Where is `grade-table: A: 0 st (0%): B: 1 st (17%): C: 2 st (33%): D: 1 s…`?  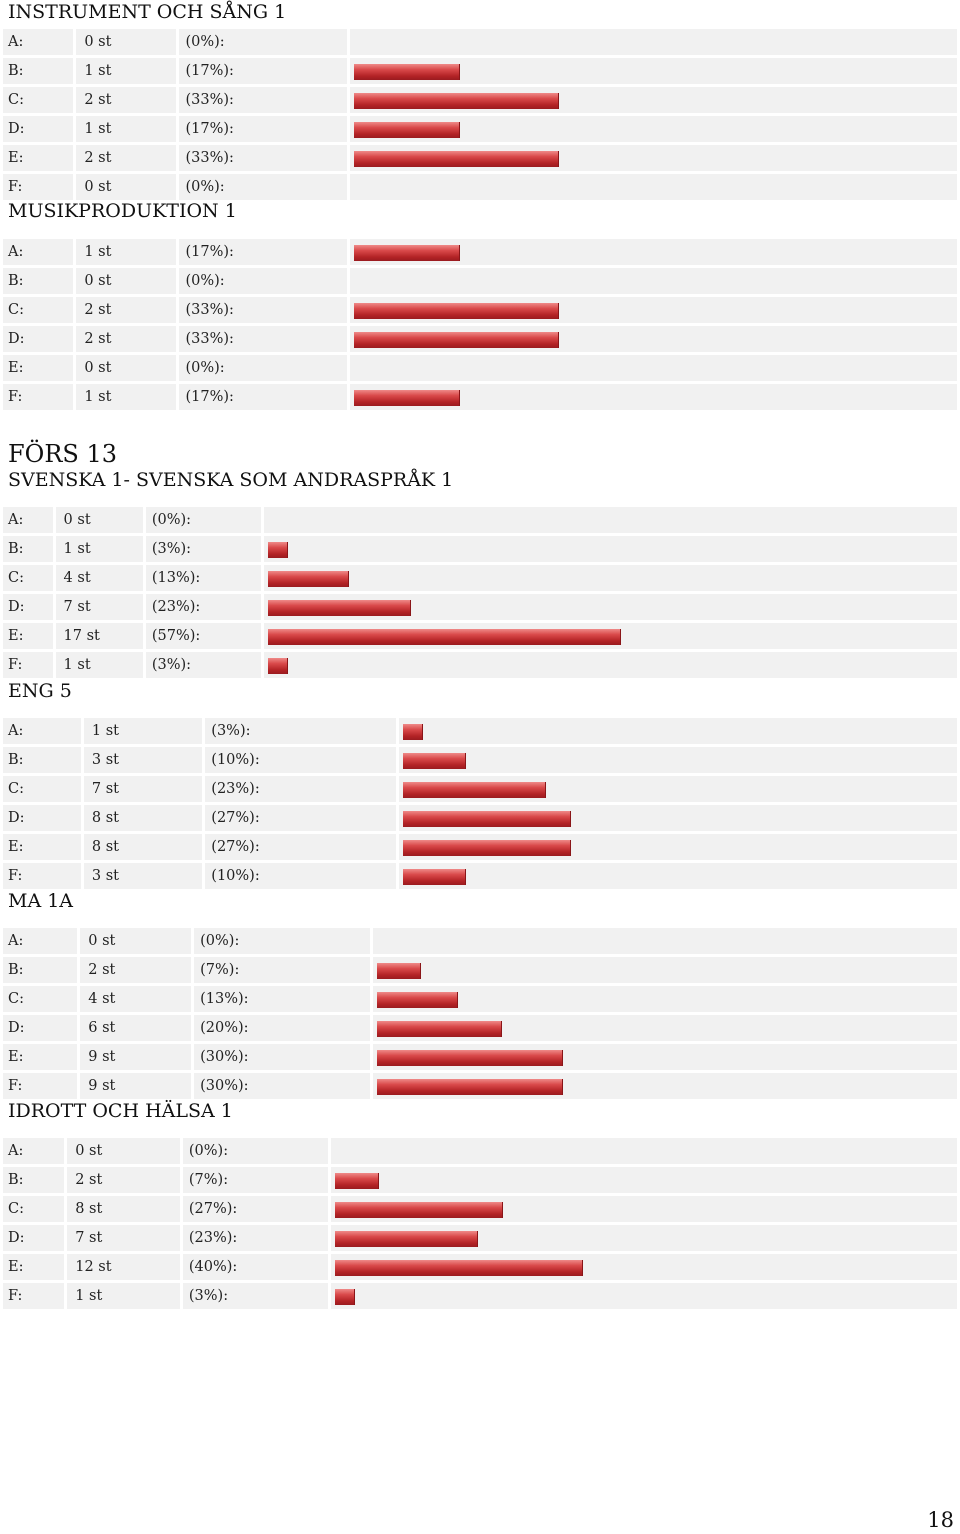 grade-table: A: 0 st (0%): B: 1 st (17%): C: 2 st (33%): D: 1 s… is located at coordinates (480, 114).